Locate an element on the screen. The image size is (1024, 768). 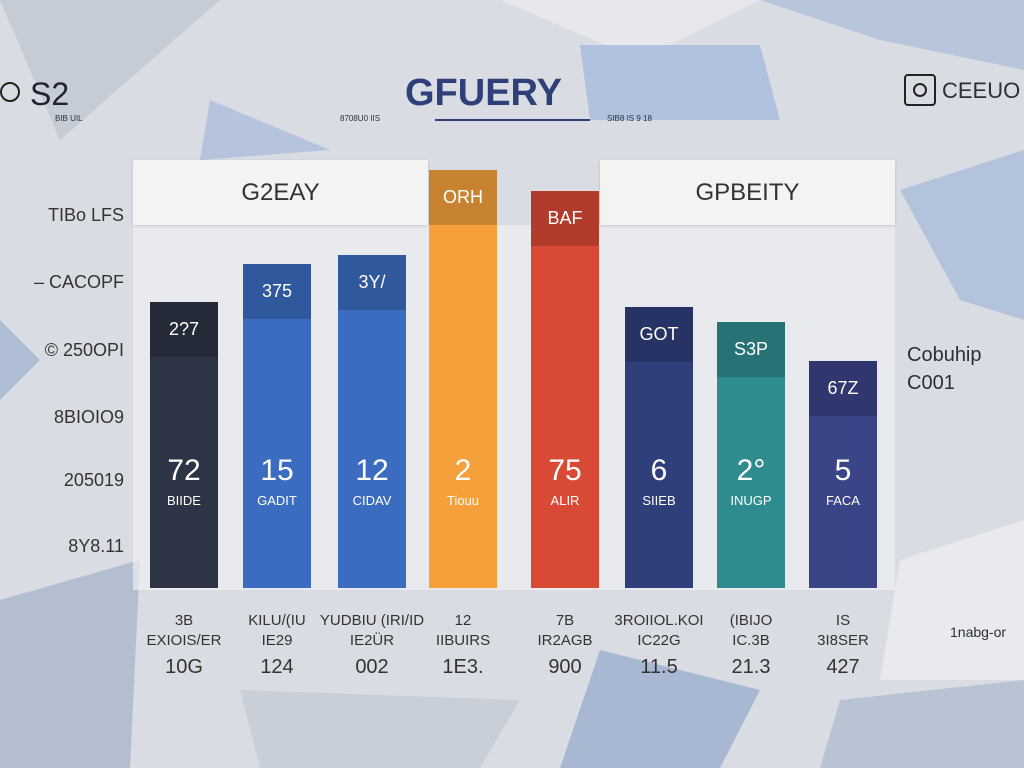
bar-sub-label: SIIEB is located at coordinates (659, 500).